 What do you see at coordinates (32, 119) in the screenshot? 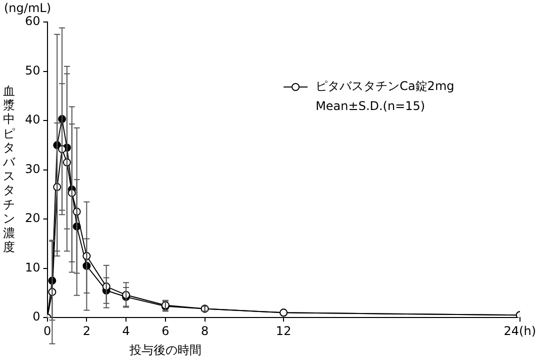
I see `y-tick-label: 40` at bounding box center [32, 119].